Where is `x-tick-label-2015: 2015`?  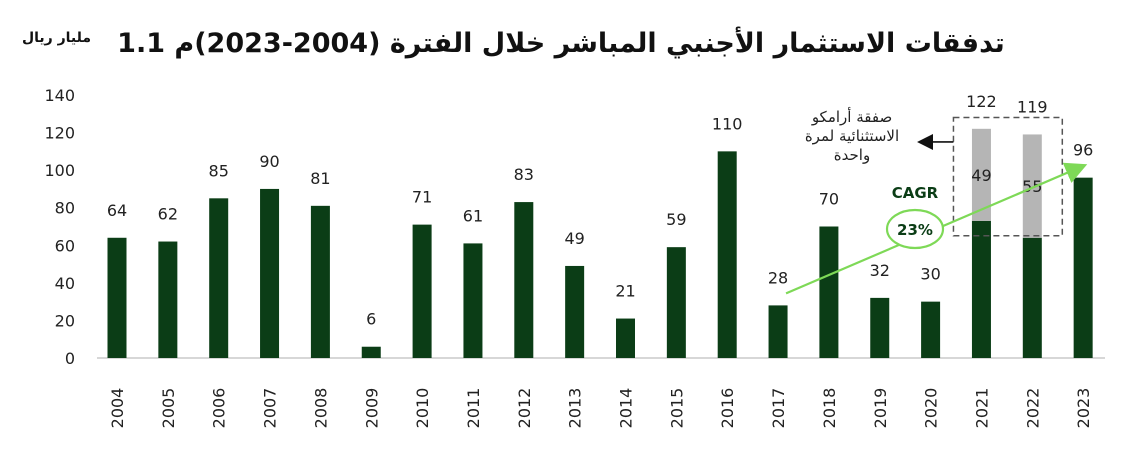 x-tick-label-2015: 2015 is located at coordinates (676, 408).